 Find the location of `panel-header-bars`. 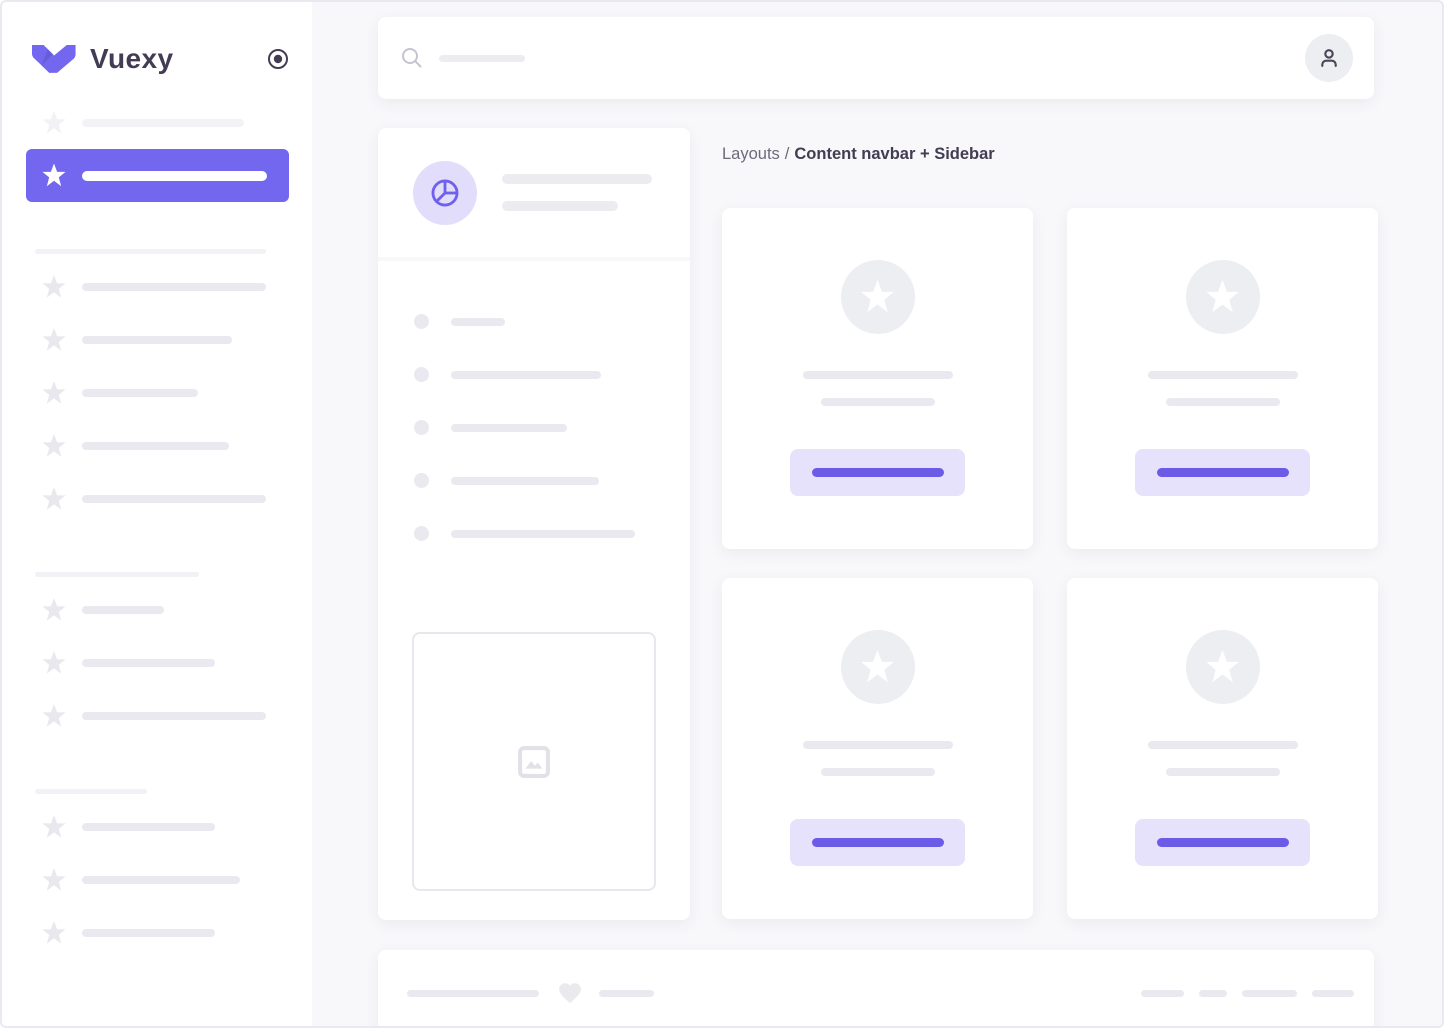

panel-header-bars is located at coordinates (577, 192).